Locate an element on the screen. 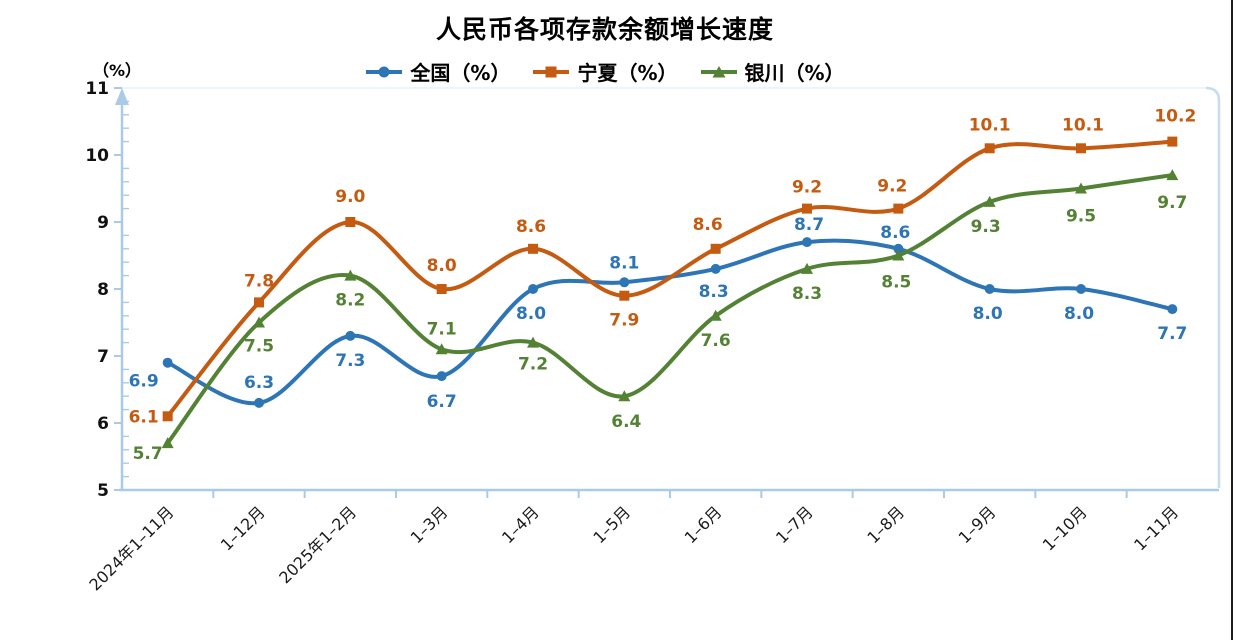 The width and height of the screenshot is (1236, 640). x-axis-category-label: 1–10月 is located at coordinates (1065, 528).